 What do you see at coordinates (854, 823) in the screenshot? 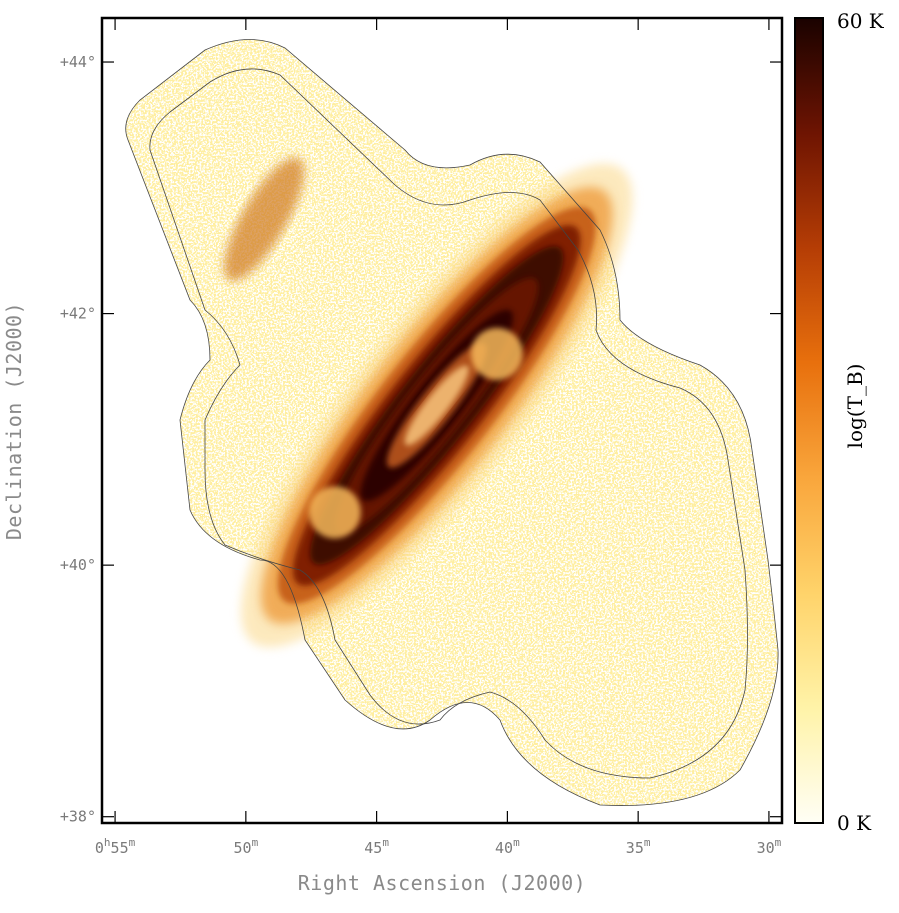
I see `colorbar-min-label: 0 K` at bounding box center [854, 823].